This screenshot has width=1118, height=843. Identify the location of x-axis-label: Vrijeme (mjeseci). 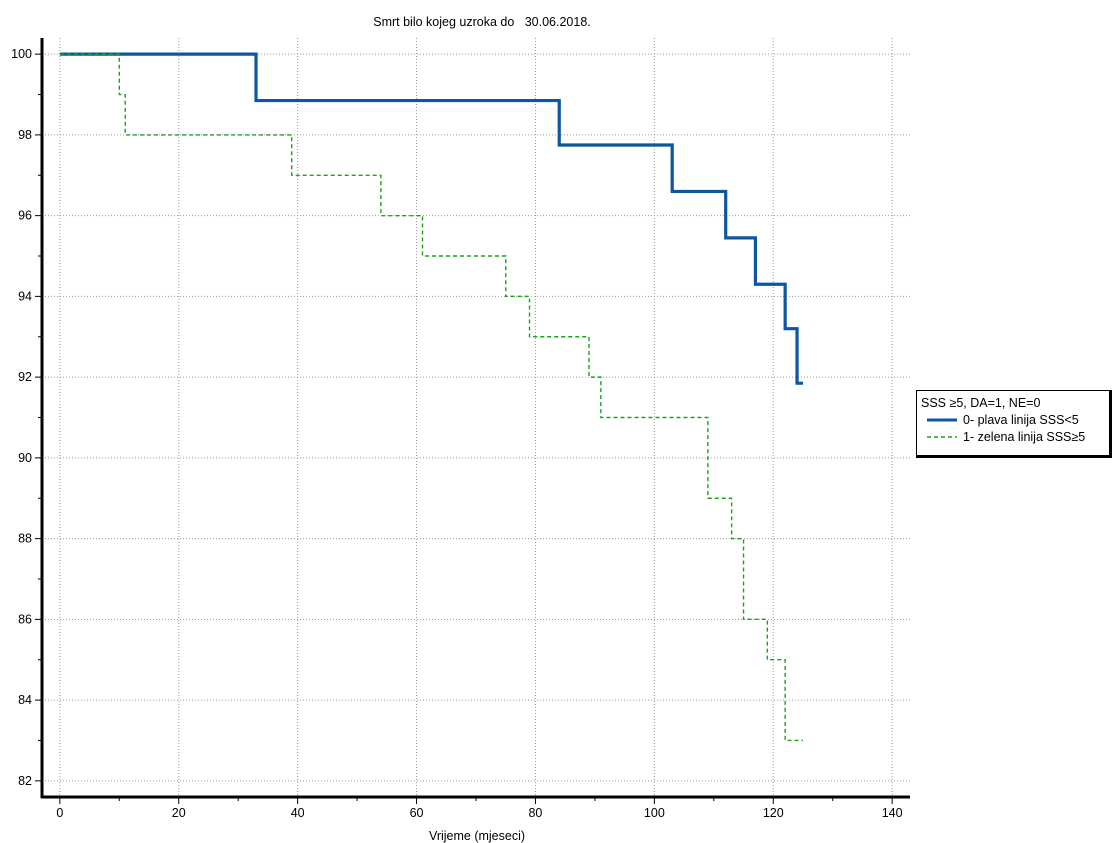
(477, 836).